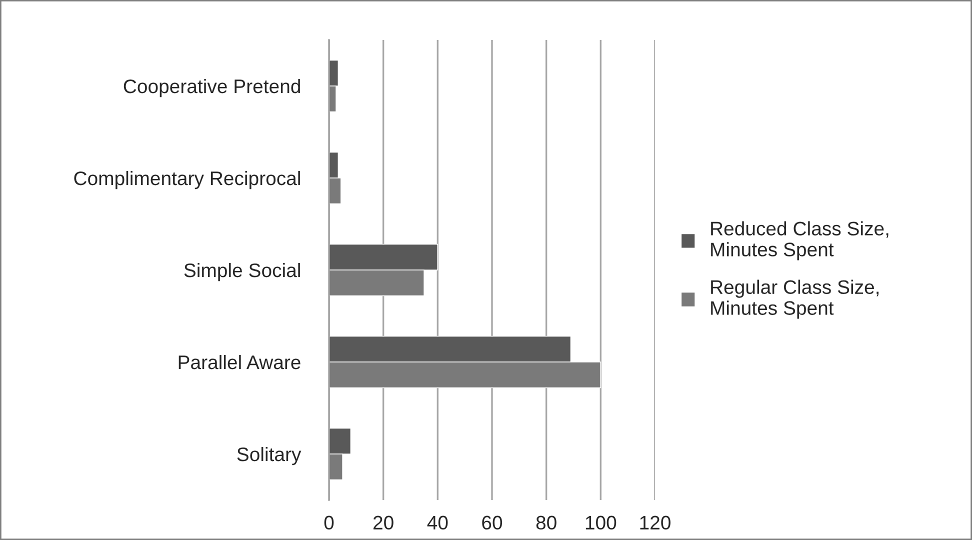  Describe the element at coordinates (492, 523) in the screenshot. I see `x-tick-label: 60` at that location.